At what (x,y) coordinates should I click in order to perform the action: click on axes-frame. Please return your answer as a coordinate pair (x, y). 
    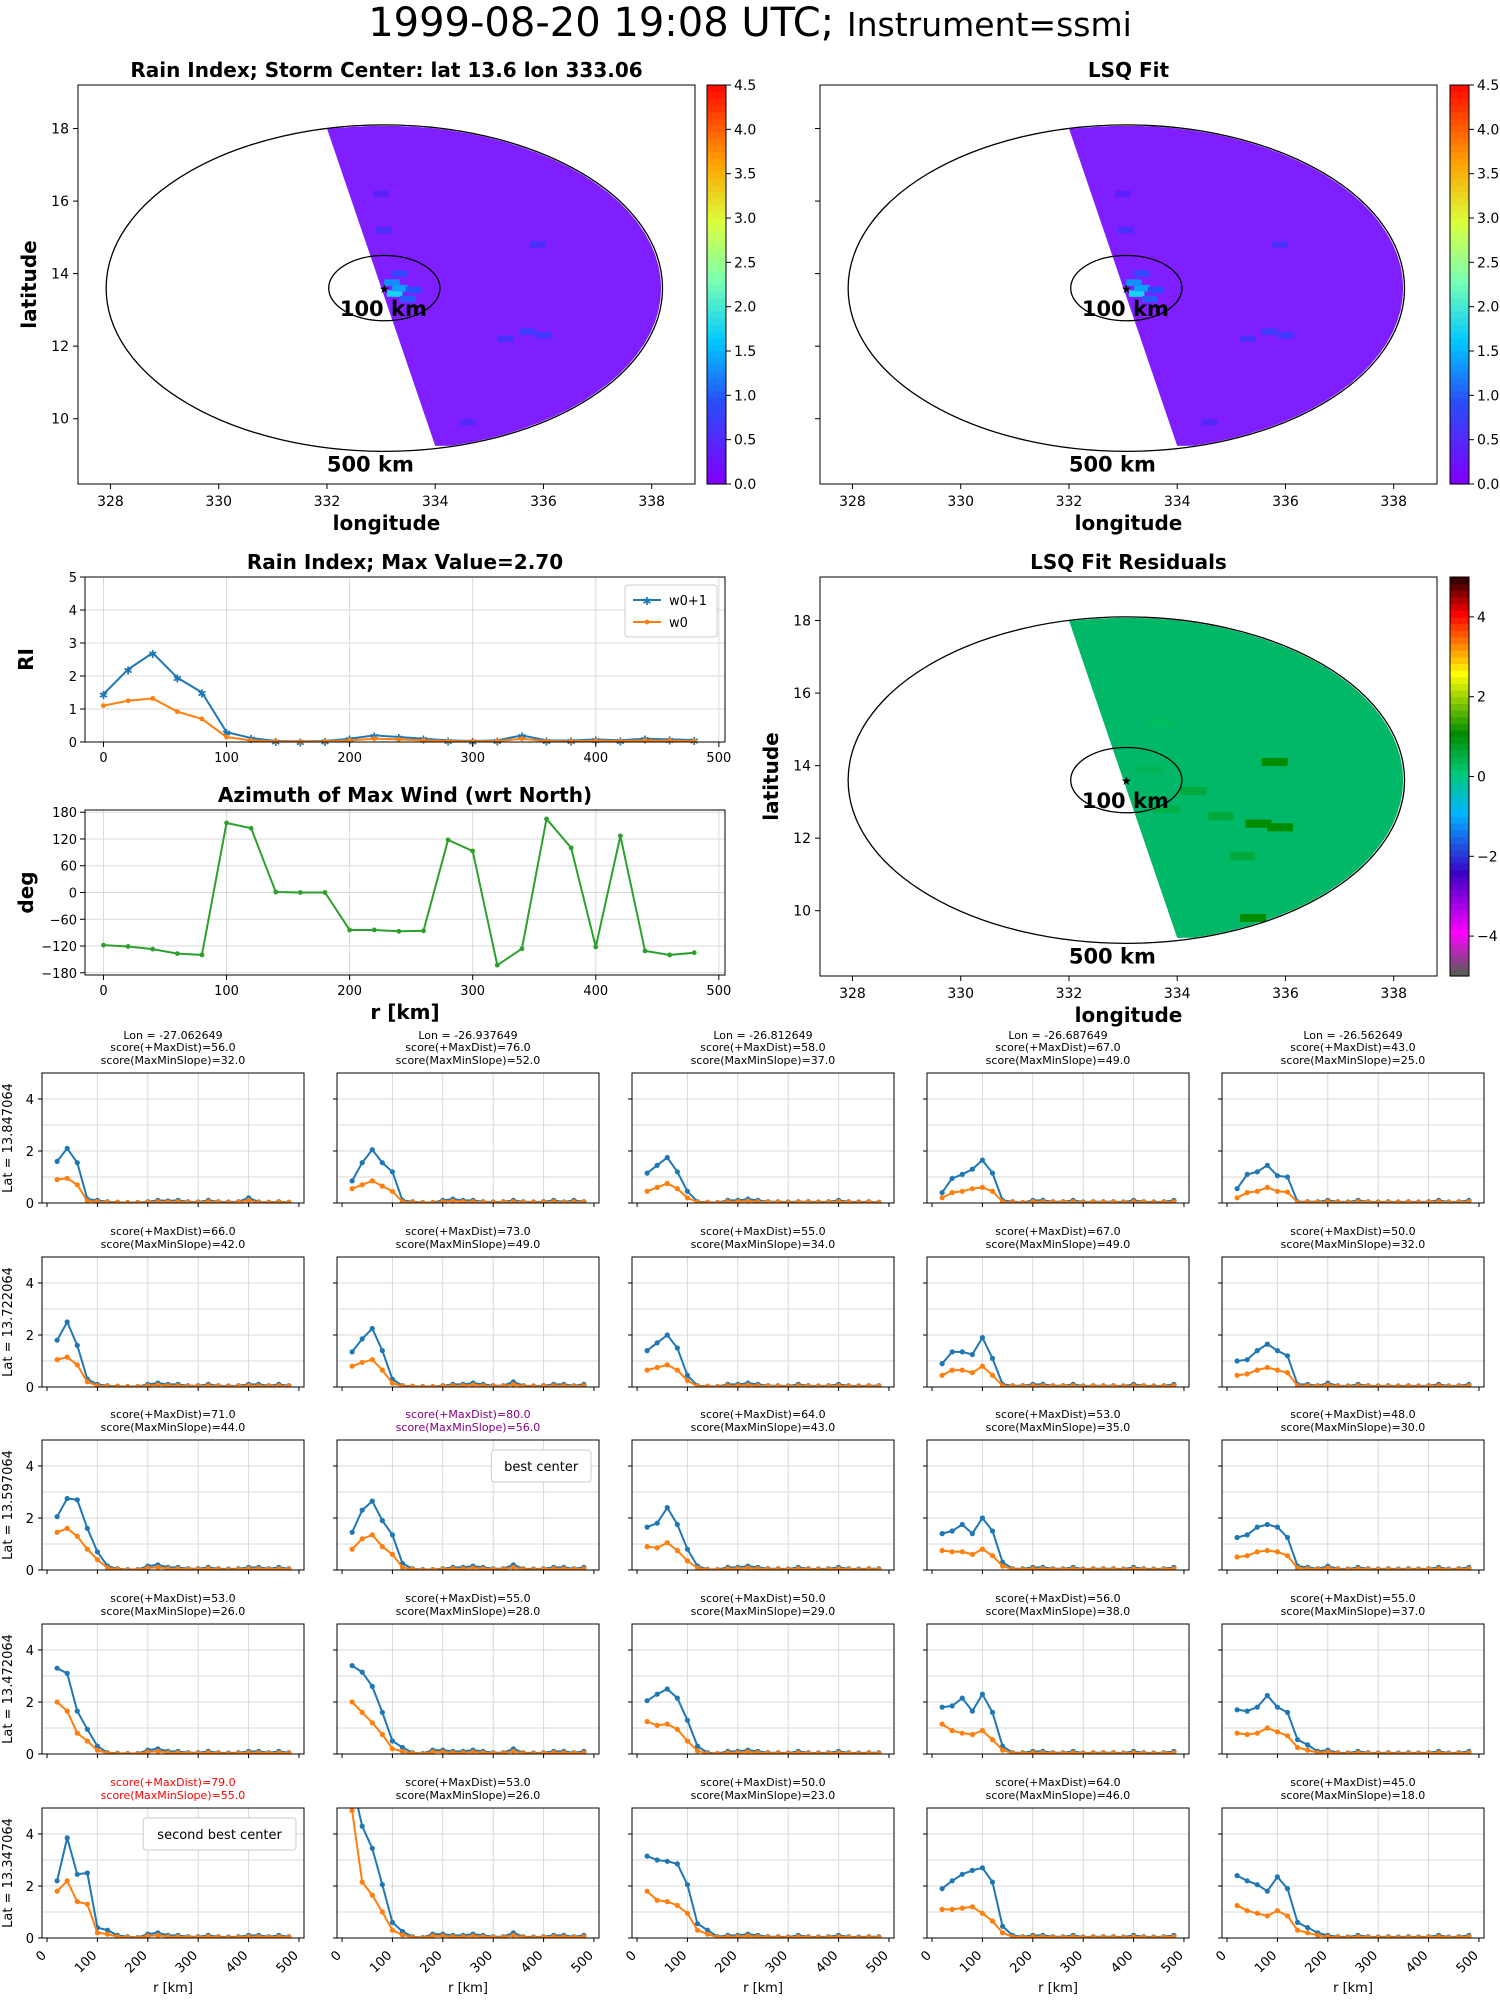
    Looking at the image, I should click on (1353, 1873).